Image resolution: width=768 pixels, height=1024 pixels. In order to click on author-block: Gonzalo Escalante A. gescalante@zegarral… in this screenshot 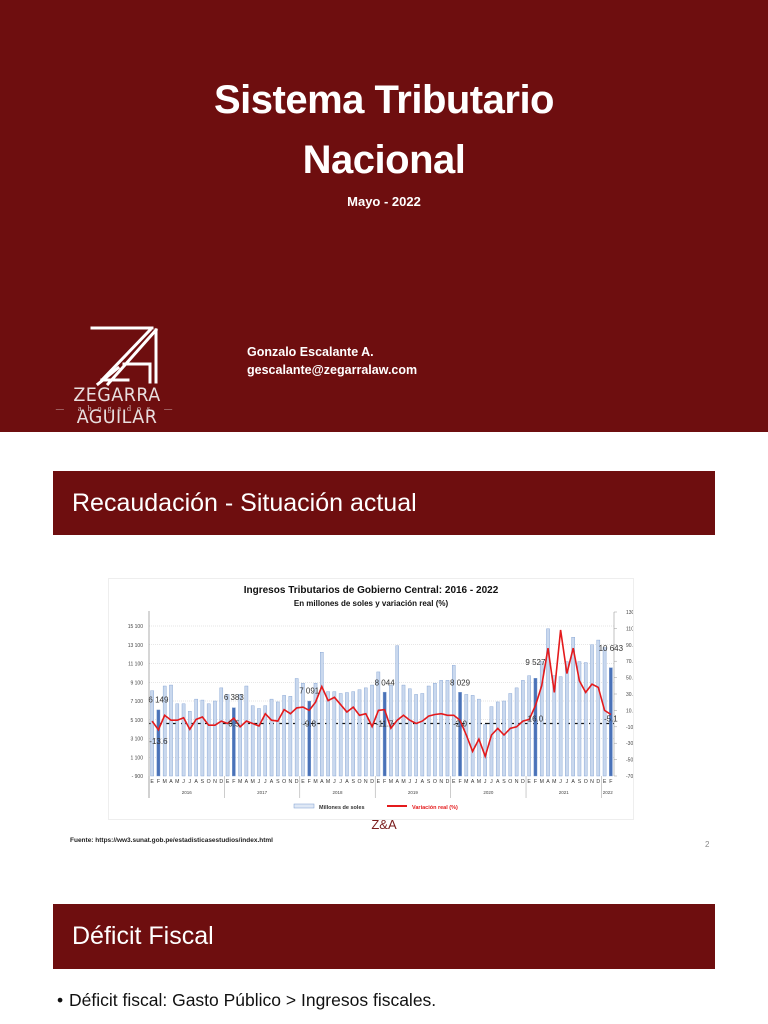, I will do `click(332, 361)`.